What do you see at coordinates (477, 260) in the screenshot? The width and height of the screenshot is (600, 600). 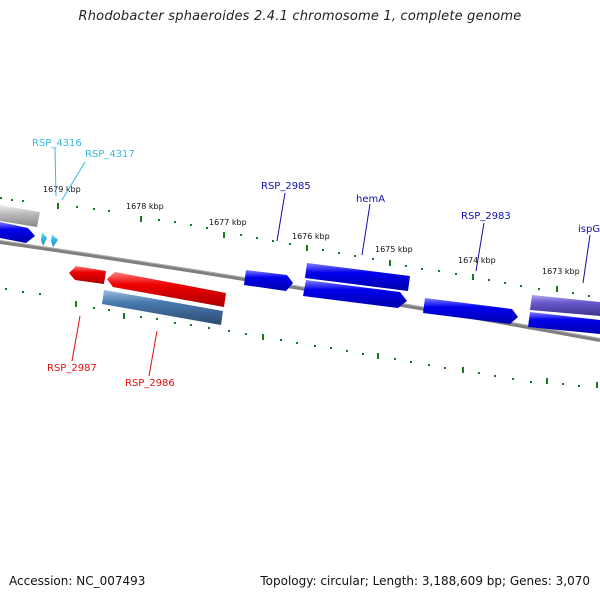 I see `tick-label-1674: 1674 kbp` at bounding box center [477, 260].